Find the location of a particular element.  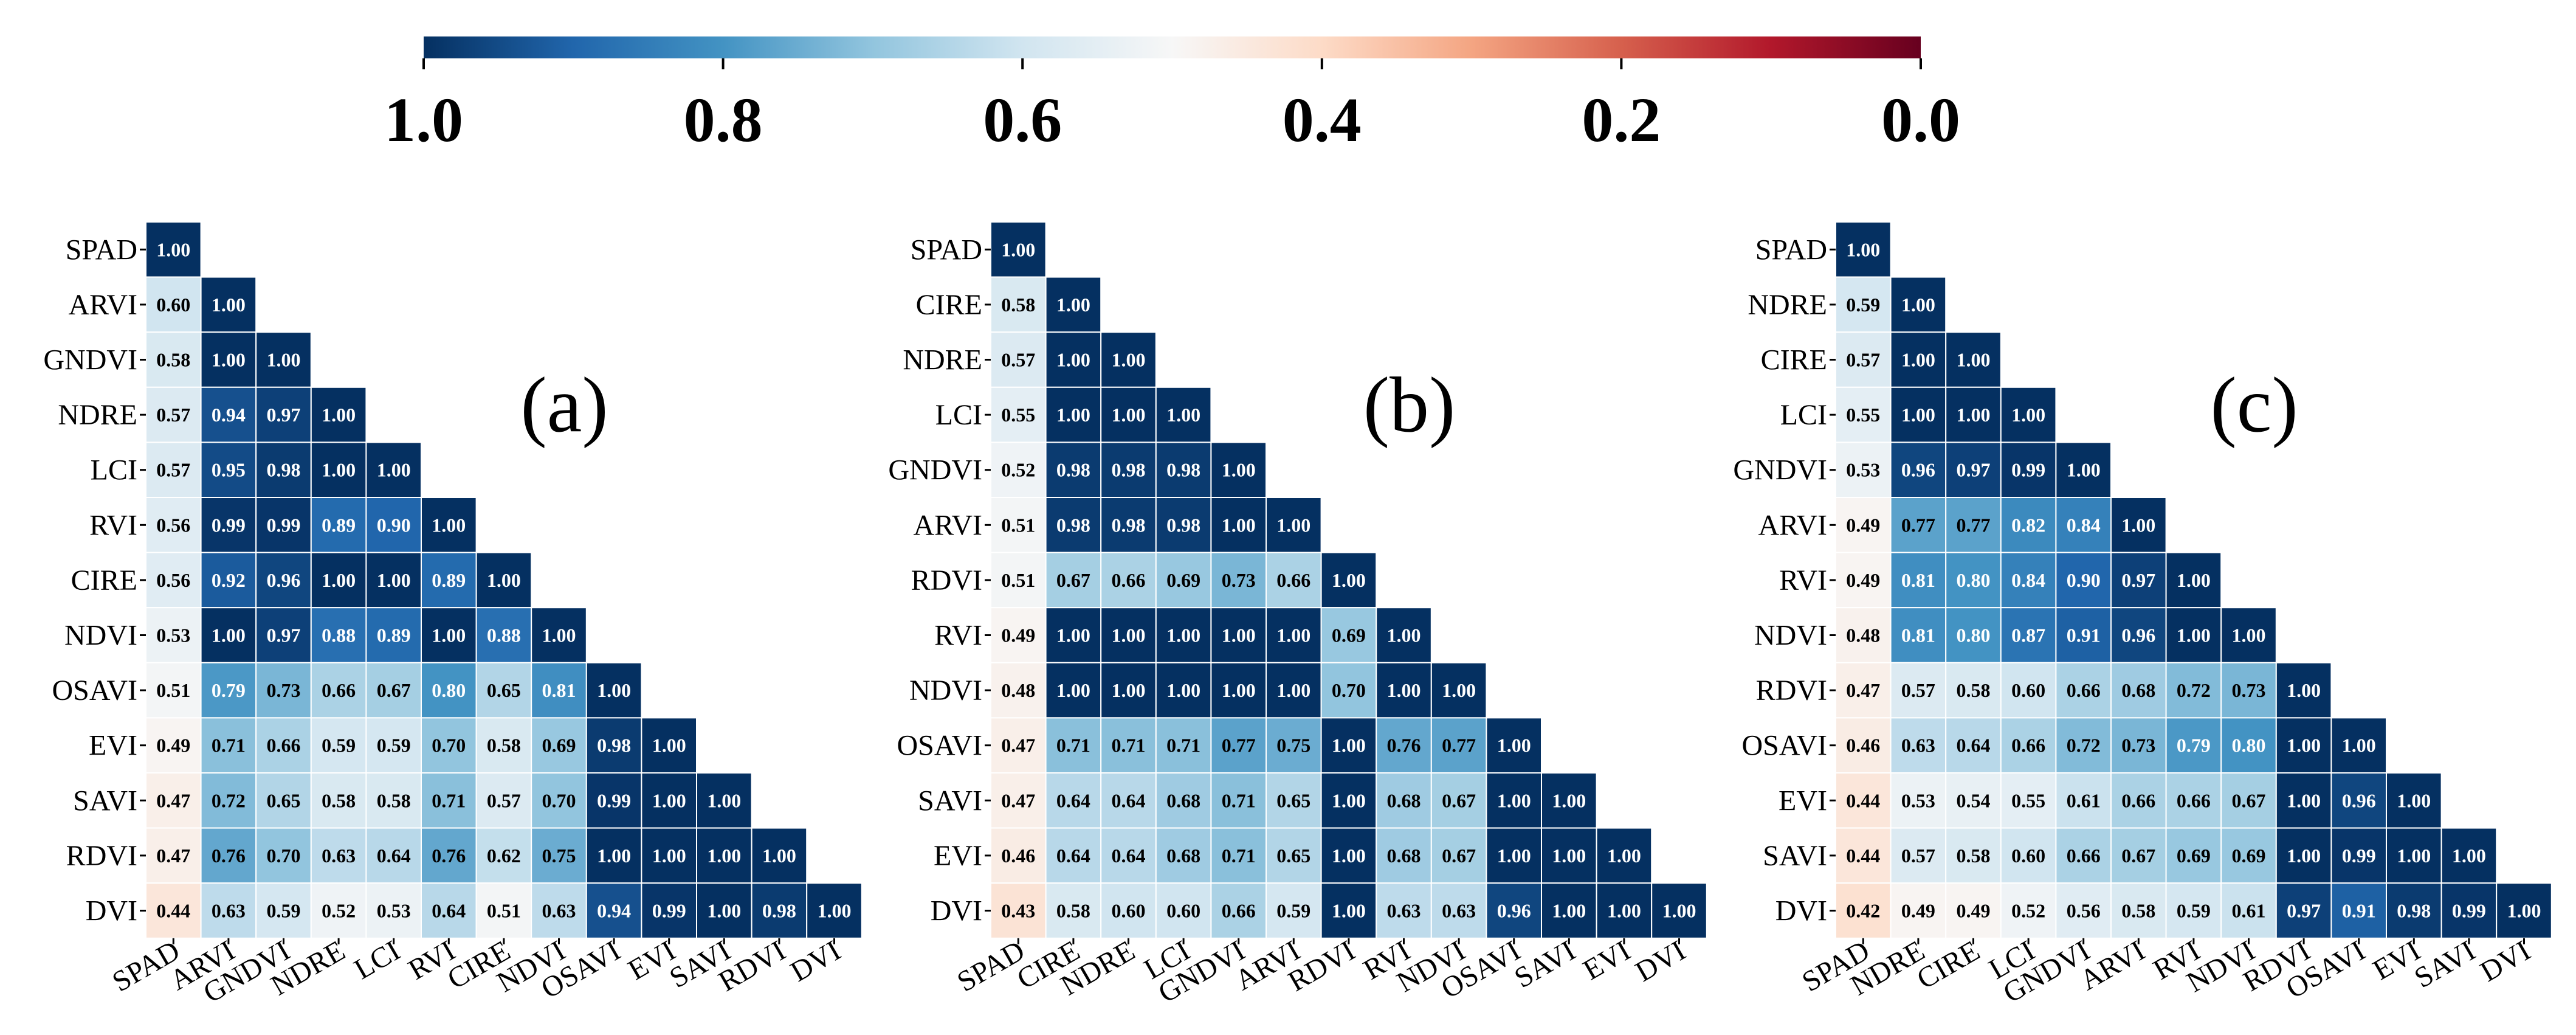

row-label: NDRE is located at coordinates (1787, 305).